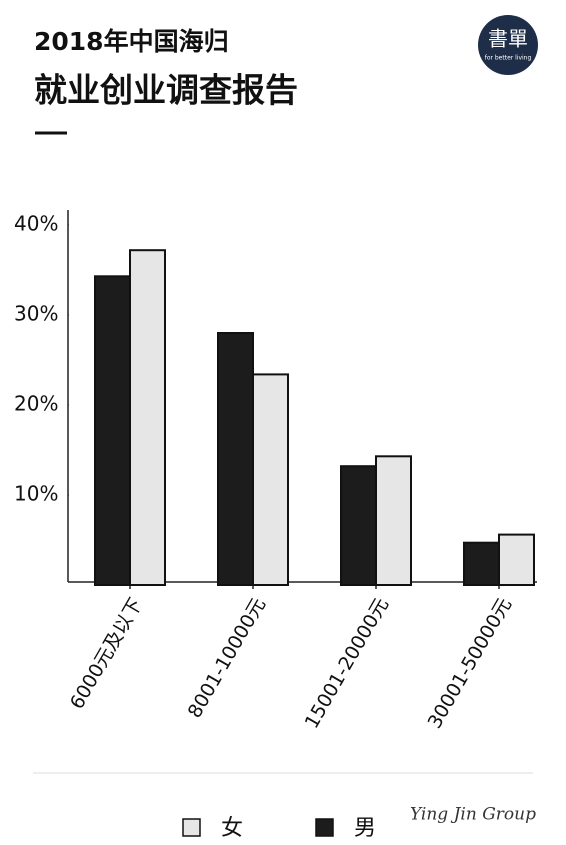  What do you see at coordinates (365, 828) in the screenshot?
I see `legend-label: 男` at bounding box center [365, 828].